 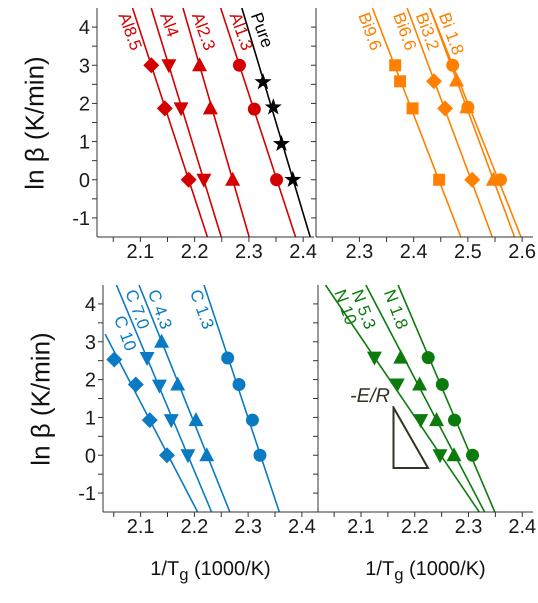 What do you see at coordinates (202, 309) in the screenshot?
I see `text: C 1.3` at bounding box center [202, 309].